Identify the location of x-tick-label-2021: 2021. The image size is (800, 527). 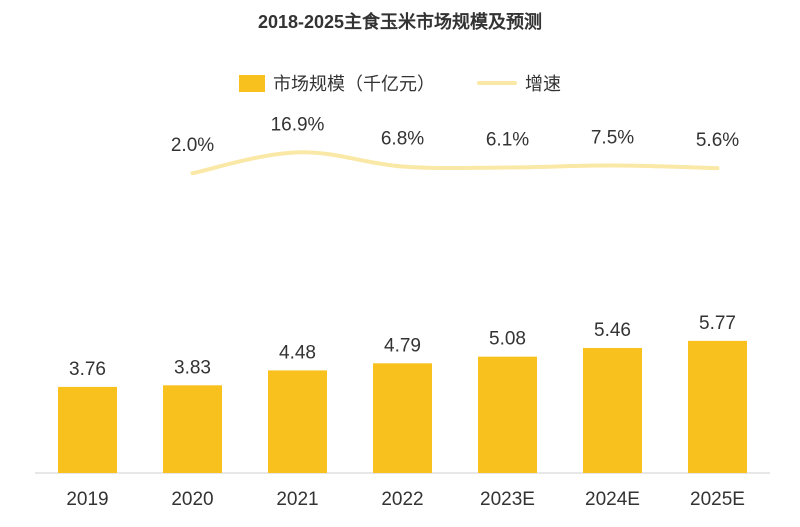
(297, 499).